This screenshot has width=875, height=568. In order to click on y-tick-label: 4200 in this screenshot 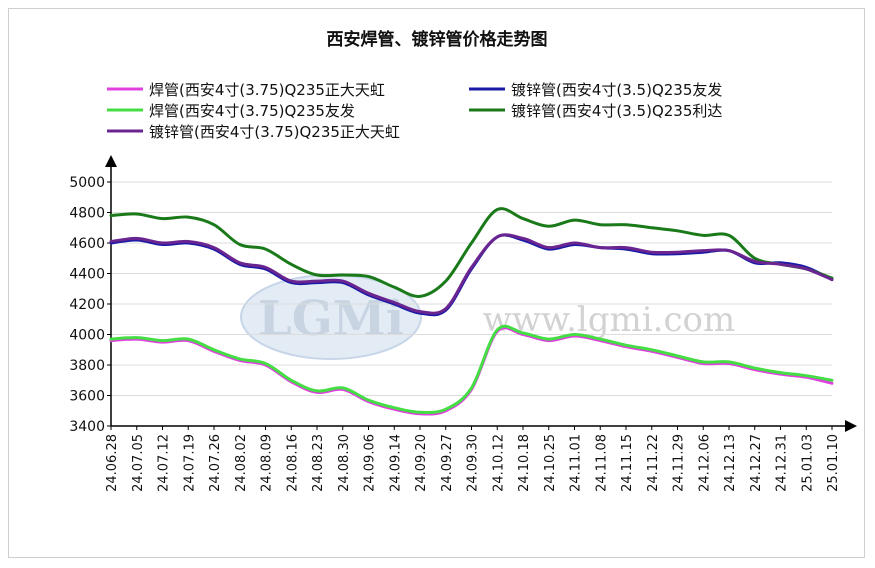, I will do `click(87, 305)`.